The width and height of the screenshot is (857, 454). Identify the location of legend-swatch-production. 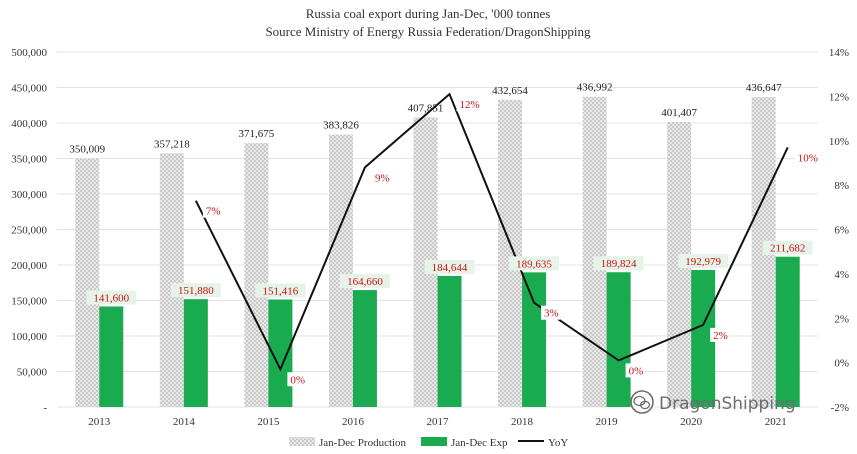
(302, 441).